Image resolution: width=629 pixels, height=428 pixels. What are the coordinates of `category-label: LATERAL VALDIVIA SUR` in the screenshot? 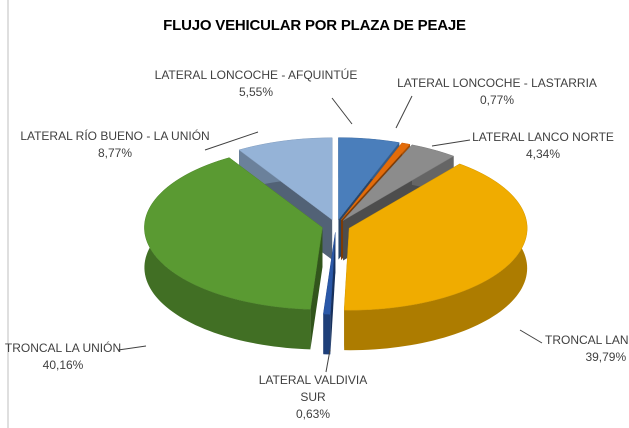 It's located at (313, 388).